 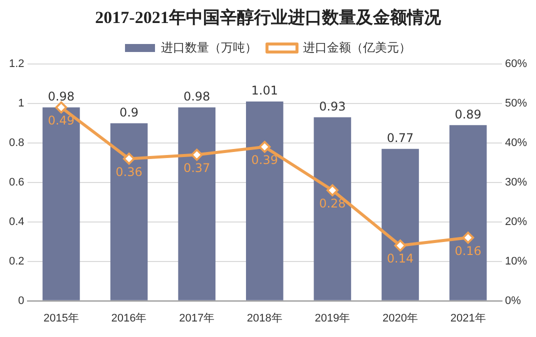 I want to click on data-label: 1.01, so click(x=264, y=91).